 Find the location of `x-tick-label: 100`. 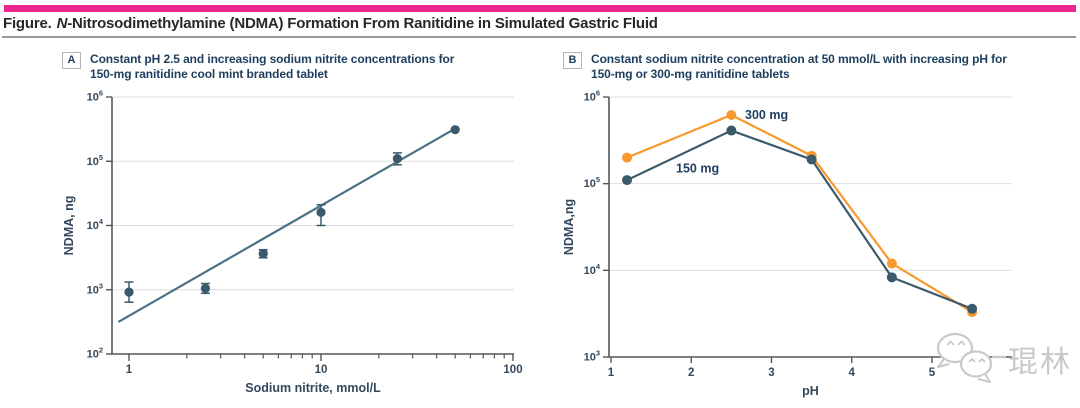

x-tick-label: 100 is located at coordinates (512, 370).